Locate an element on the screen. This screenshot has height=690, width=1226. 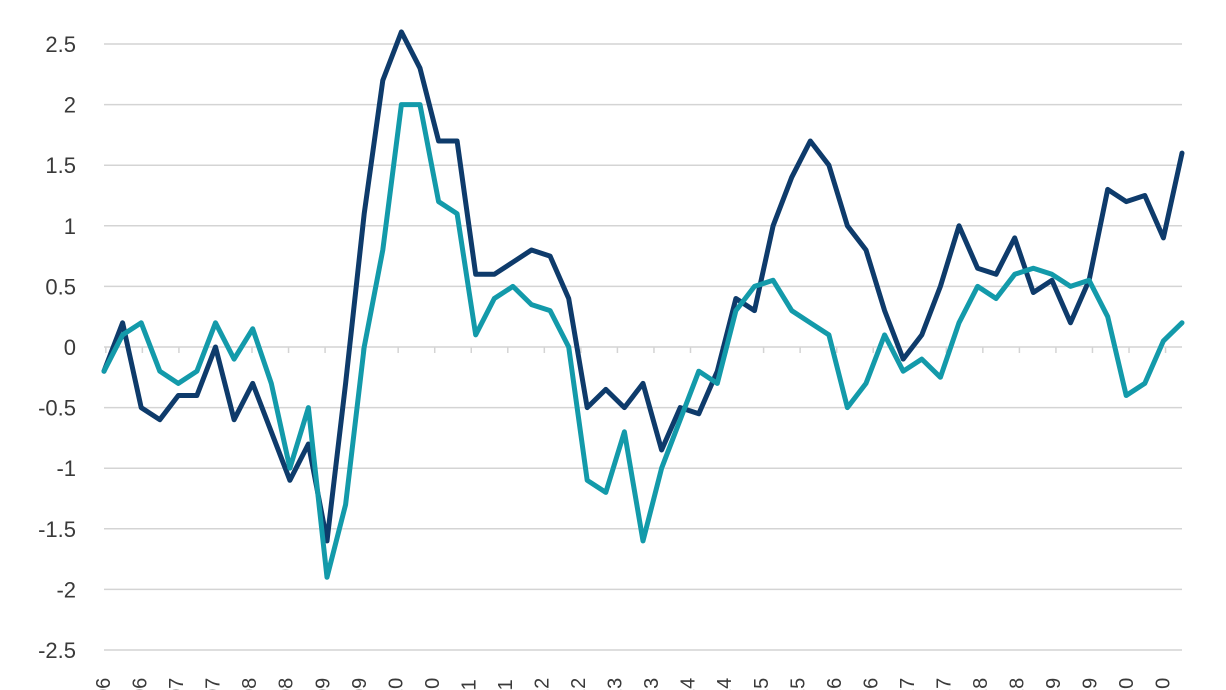
y-tick-label: 2.5 is located at coordinates (60, 44).